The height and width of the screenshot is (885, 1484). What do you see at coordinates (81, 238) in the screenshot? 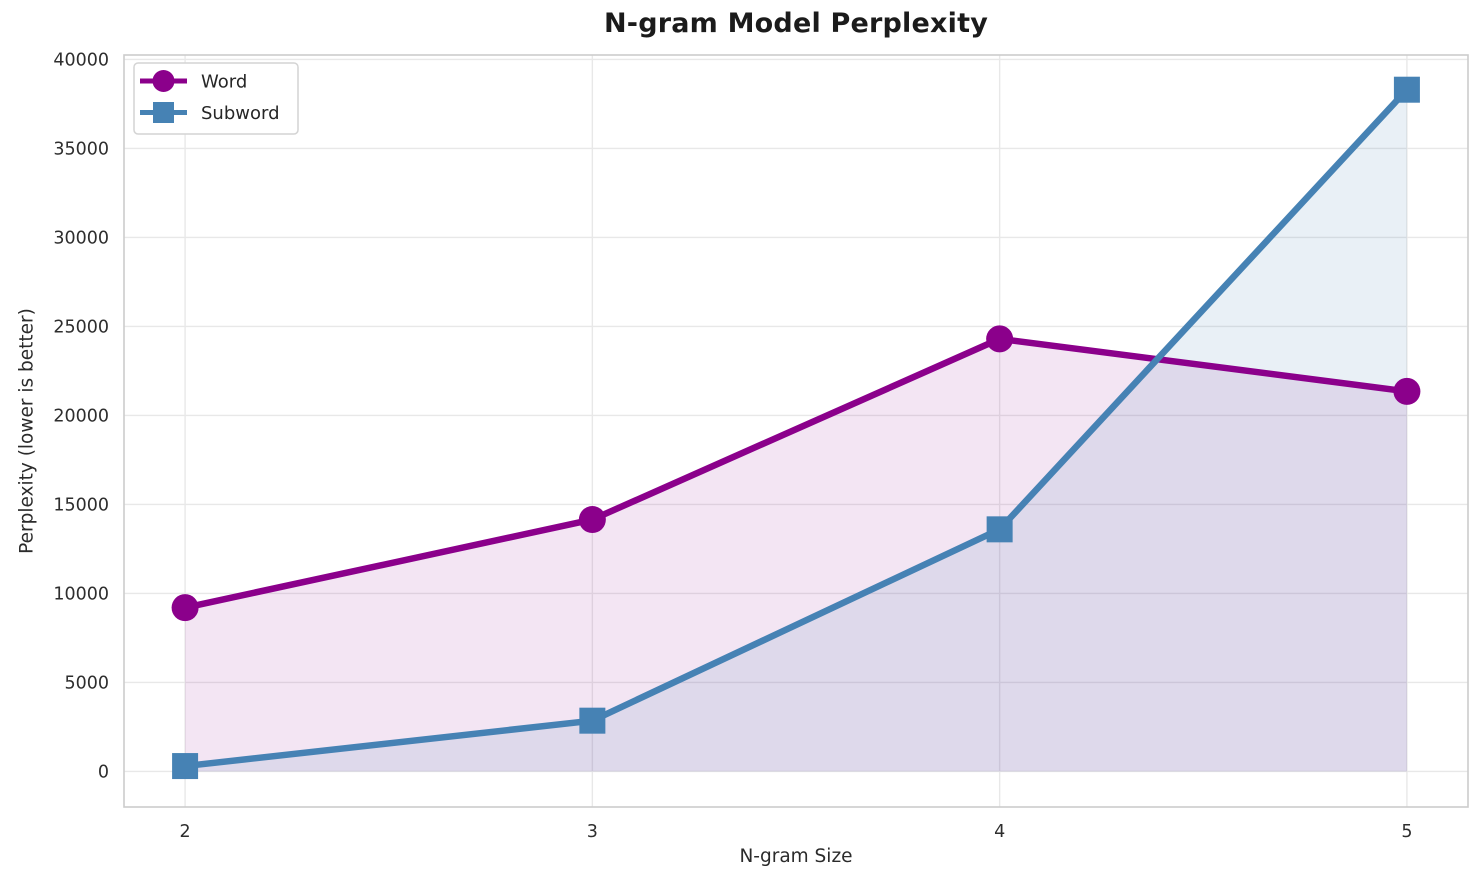
I see `y-tick-label: 30000` at bounding box center [81, 238].